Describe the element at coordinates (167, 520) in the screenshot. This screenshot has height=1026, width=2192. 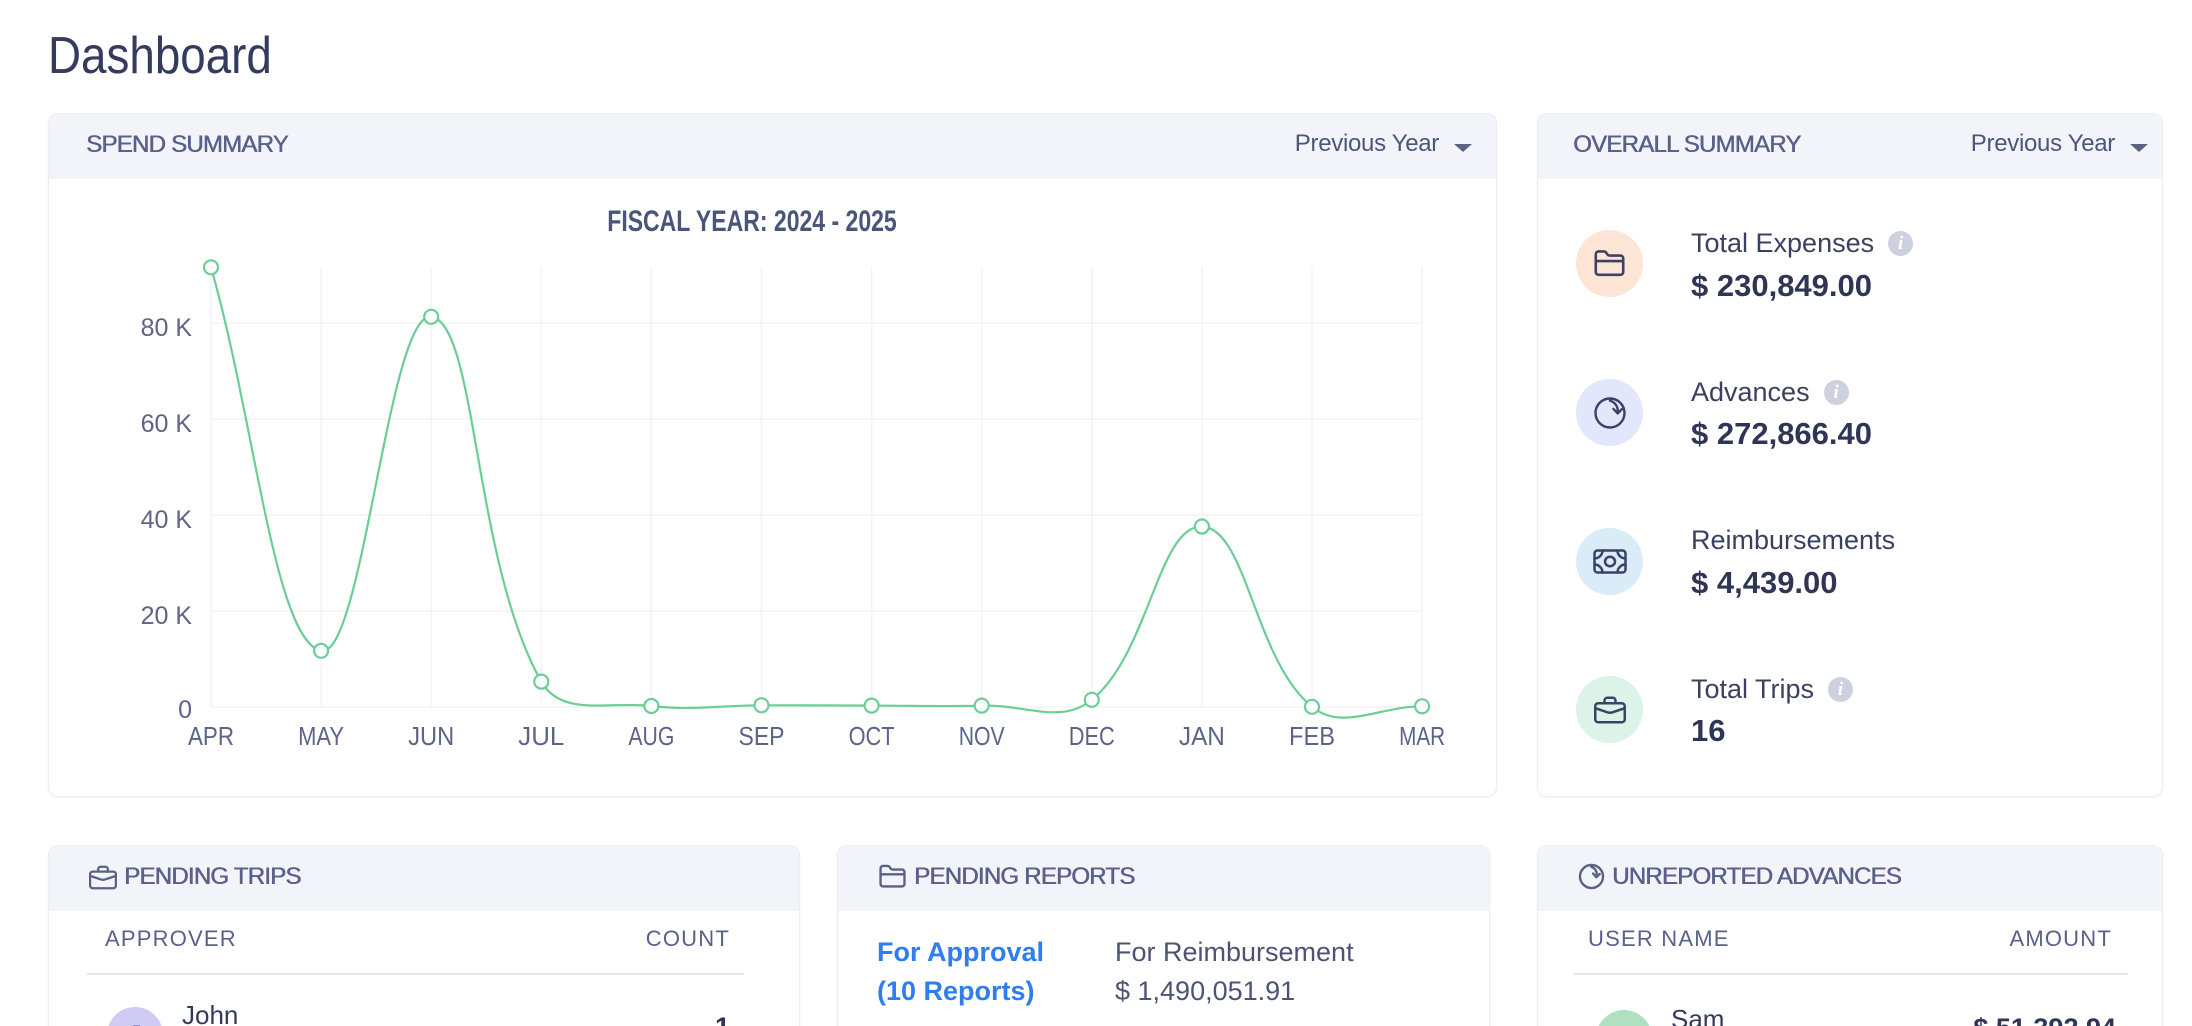
I see `svg-text: 40 K` at that location.